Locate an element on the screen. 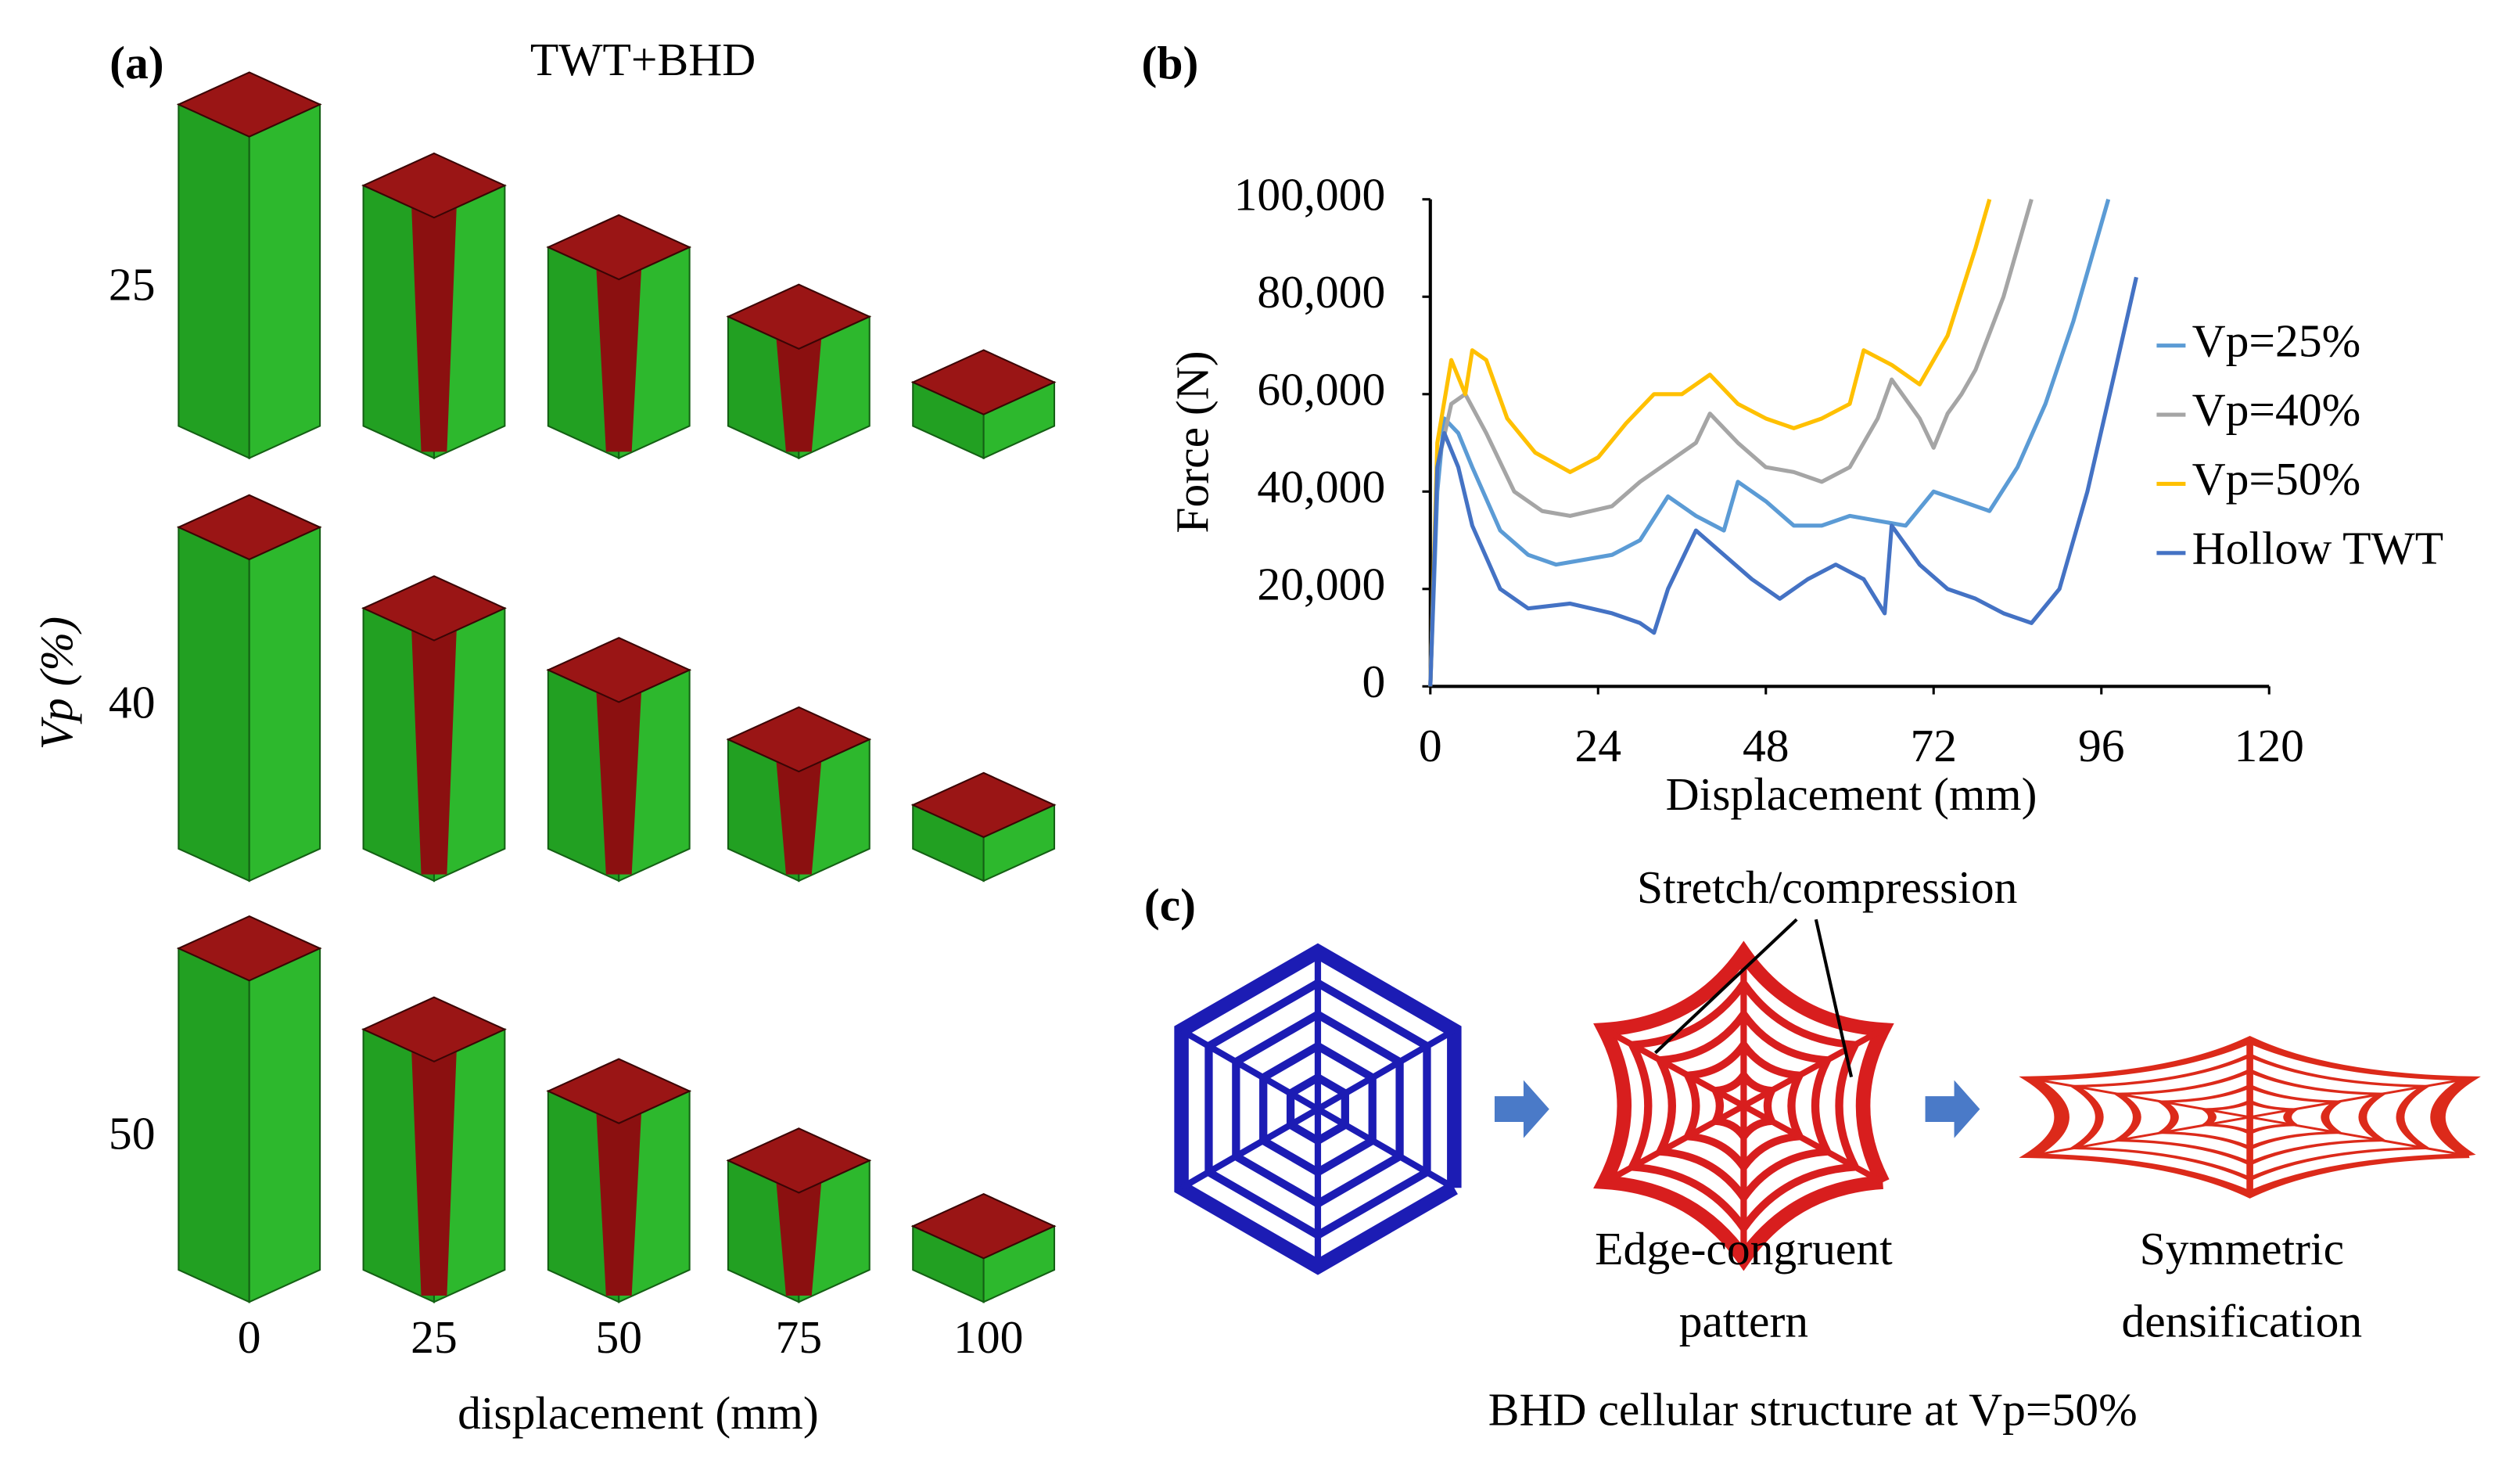 This screenshot has width=2520, height=1474. panel-label: (a) is located at coordinates (136, 62).